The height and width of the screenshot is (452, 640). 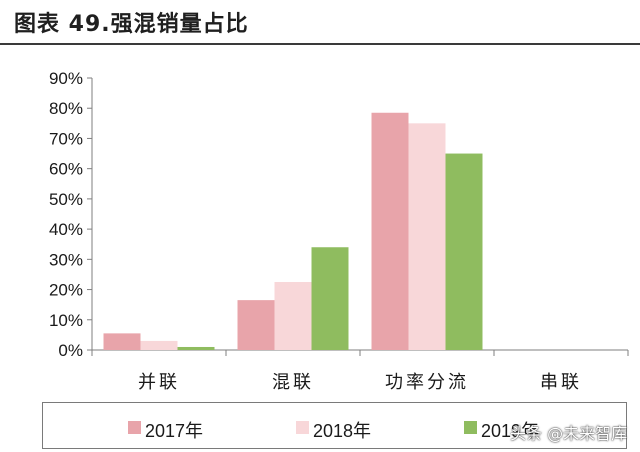 What do you see at coordinates (66, 259) in the screenshot?
I see `y-tick-label: 30%` at bounding box center [66, 259].